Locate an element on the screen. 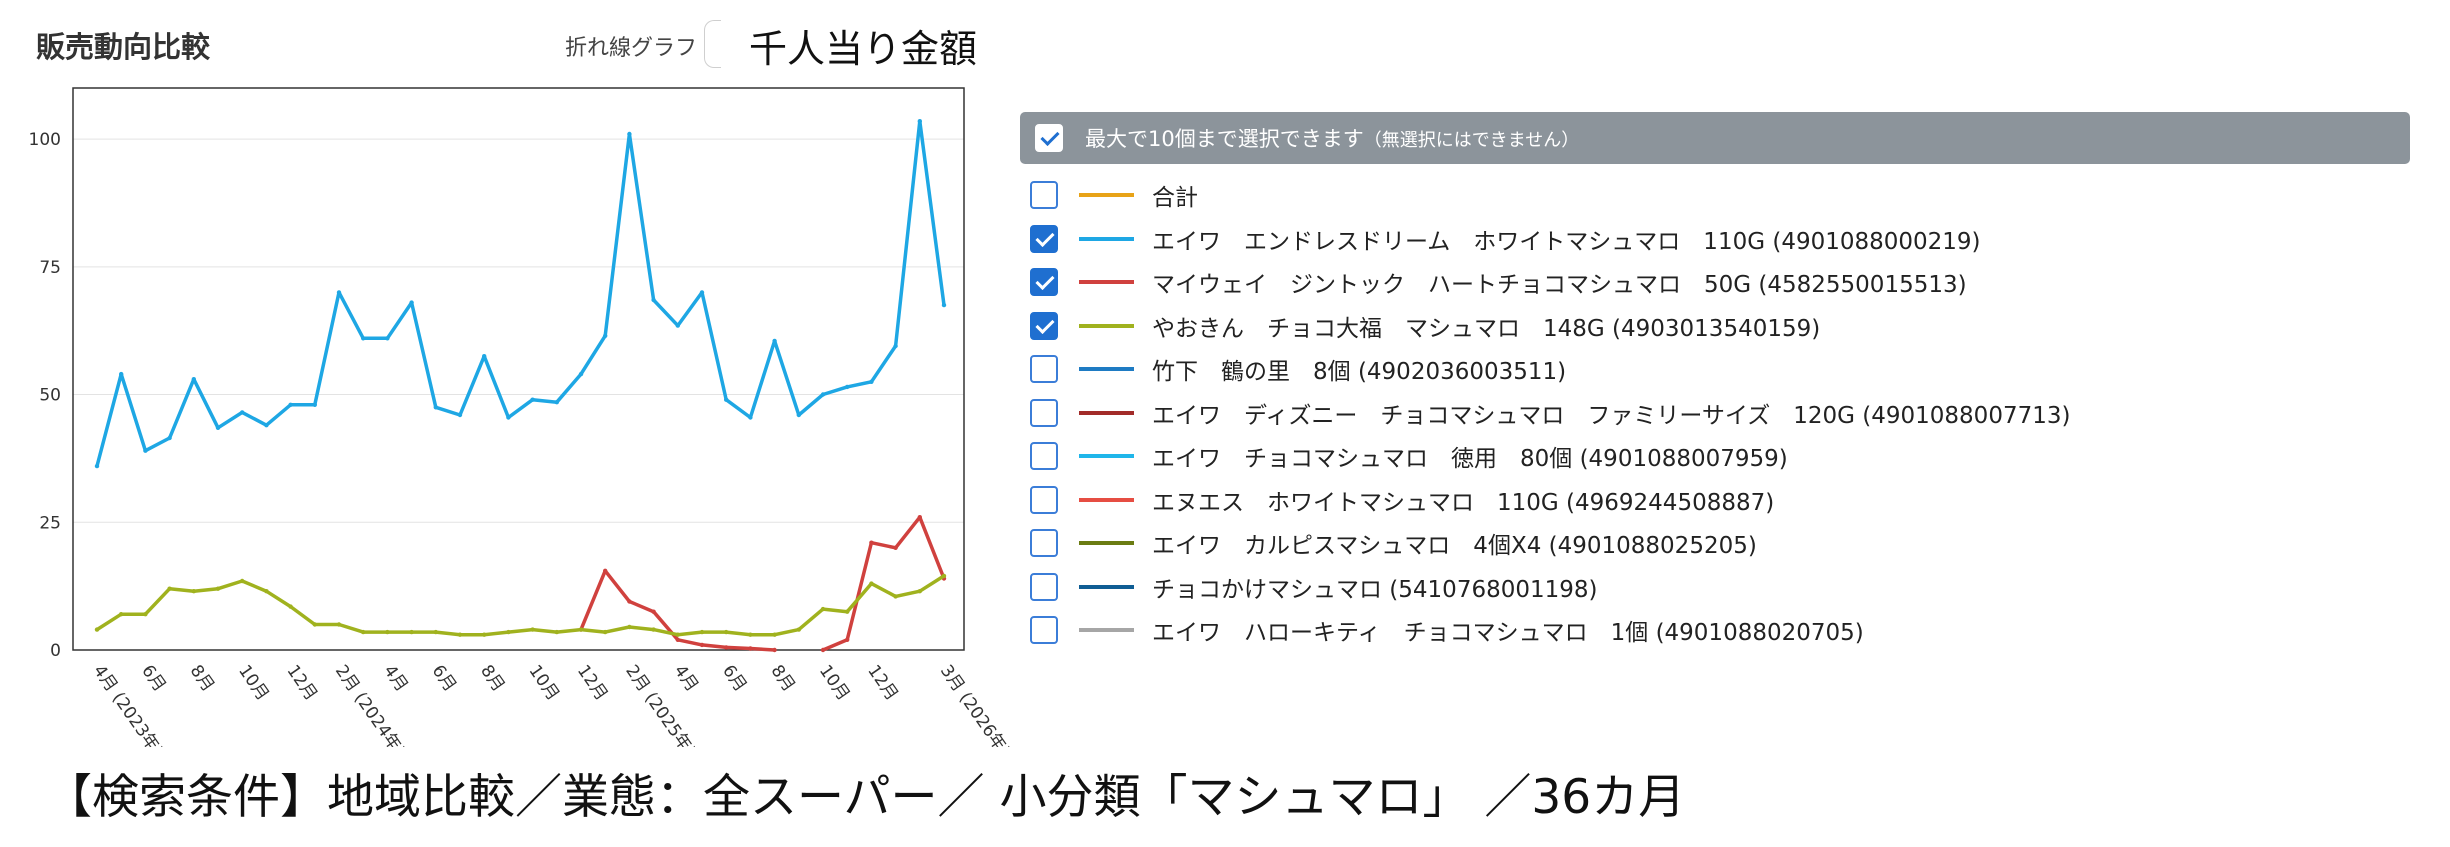 The image size is (2450, 847). legend-item-label: エヌエス ホワイトマシュマロ 110G (4969244508887) is located at coordinates (1463, 502).